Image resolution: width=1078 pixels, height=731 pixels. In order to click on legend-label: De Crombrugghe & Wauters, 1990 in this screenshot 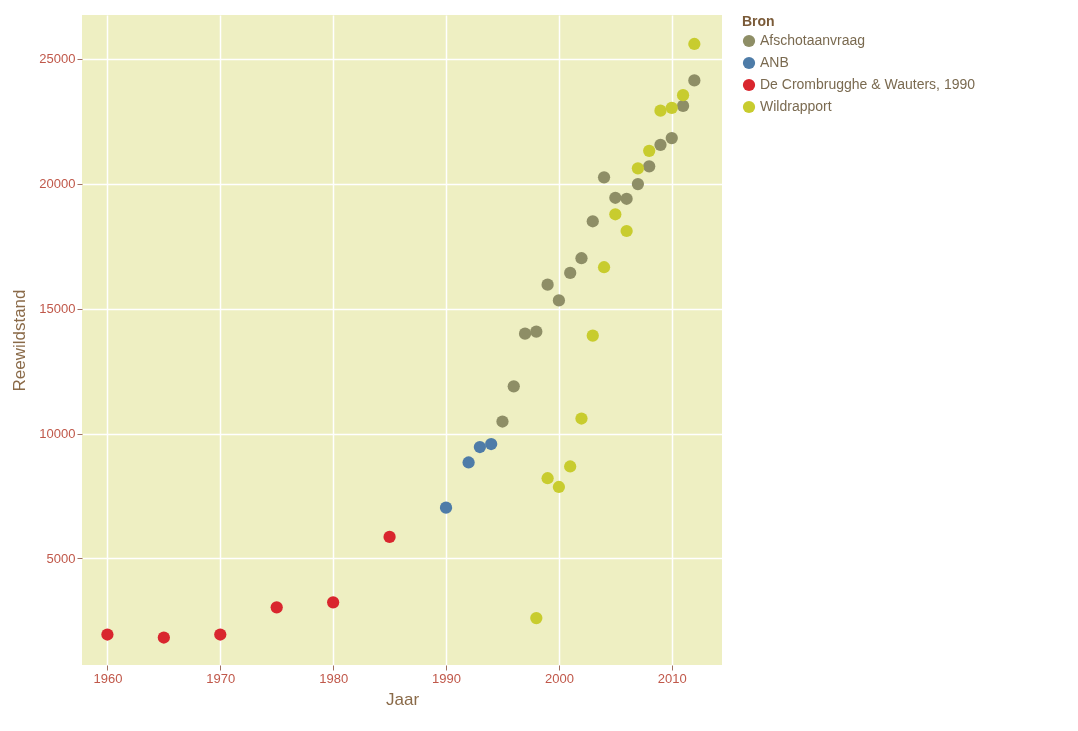, I will do `click(868, 84)`.